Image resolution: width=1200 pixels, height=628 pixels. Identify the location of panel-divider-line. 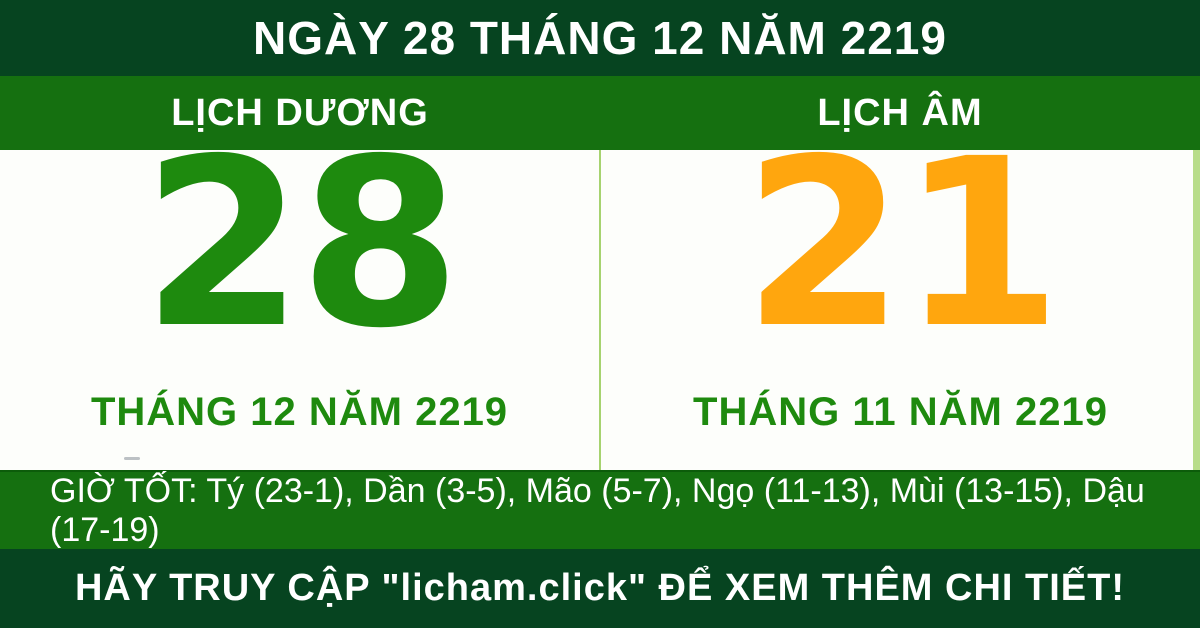
(600, 310).